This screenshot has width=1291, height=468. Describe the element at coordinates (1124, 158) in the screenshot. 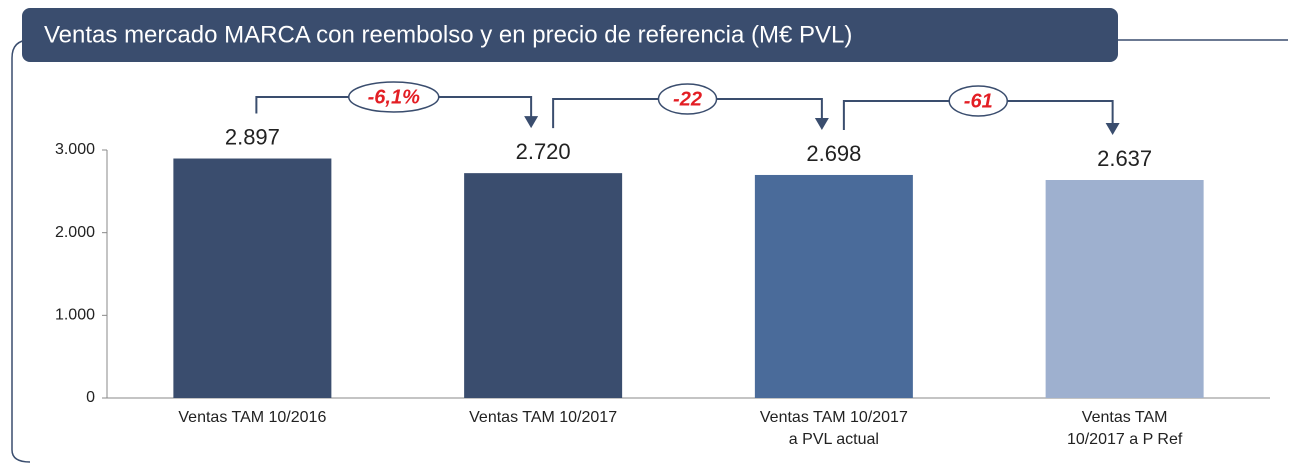

I see `value-label: 2.637` at that location.